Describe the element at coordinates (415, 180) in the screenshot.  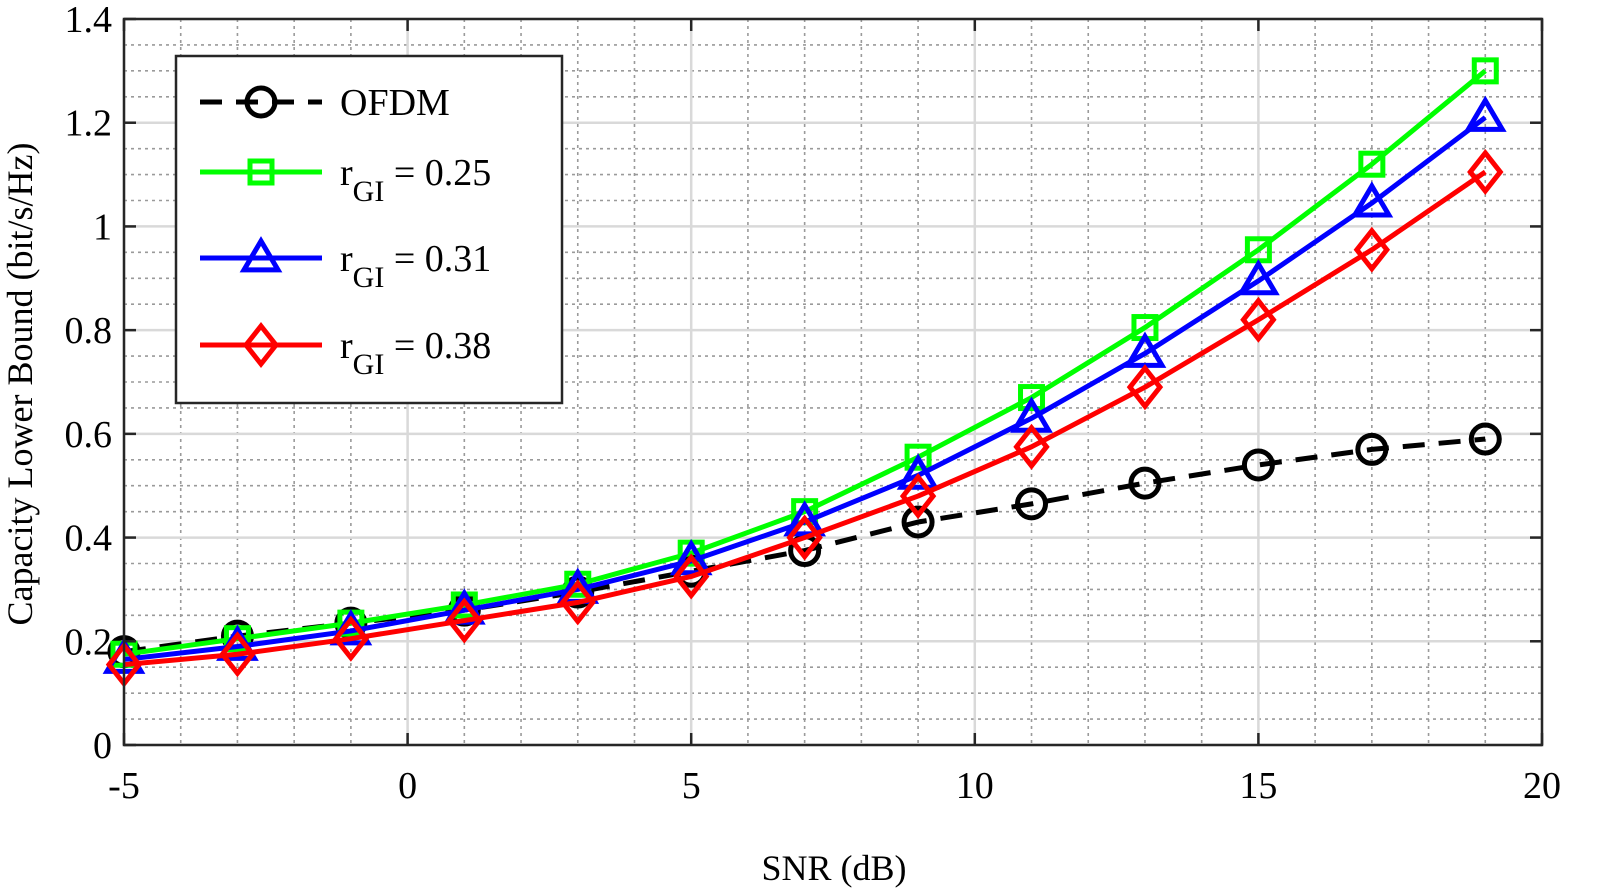
I see `legend-label: rGI = 0.25` at that location.